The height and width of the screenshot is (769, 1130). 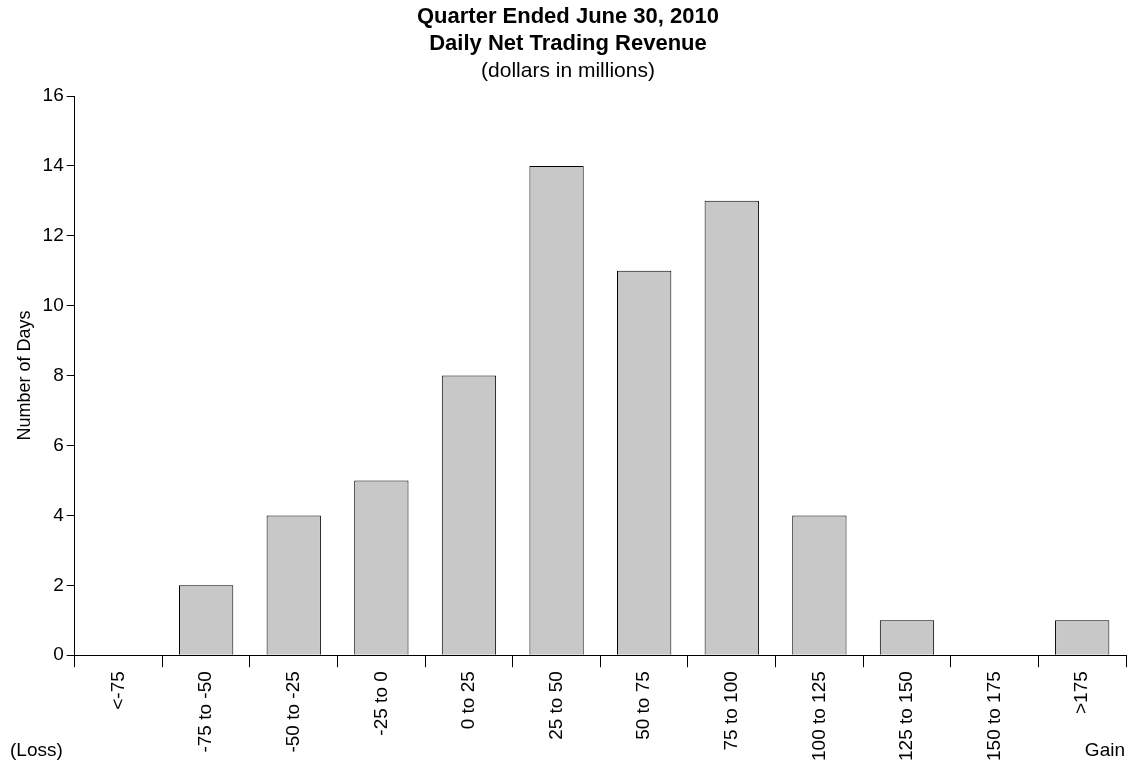 What do you see at coordinates (58, 374) in the screenshot?
I see `y-tick-label: 8` at bounding box center [58, 374].